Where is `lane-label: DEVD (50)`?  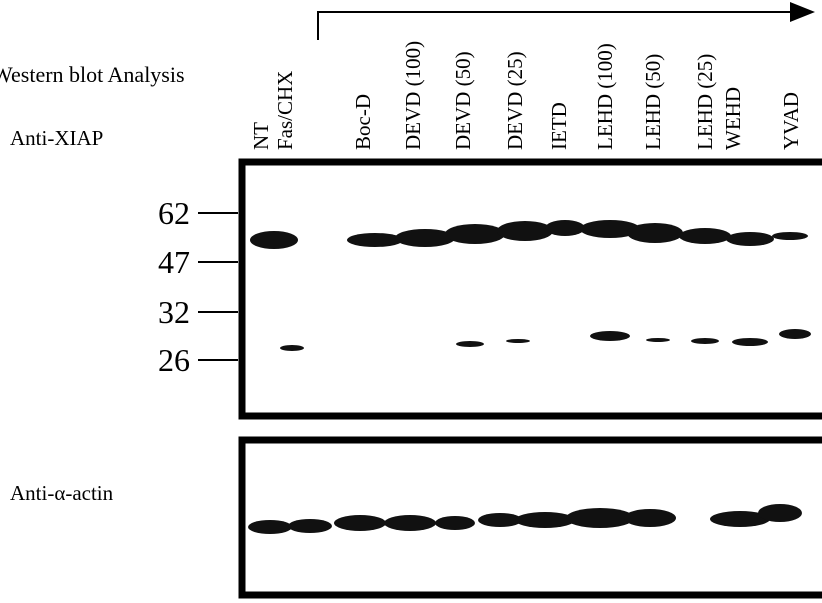 lane-label: DEVD (50) is located at coordinates (463, 100).